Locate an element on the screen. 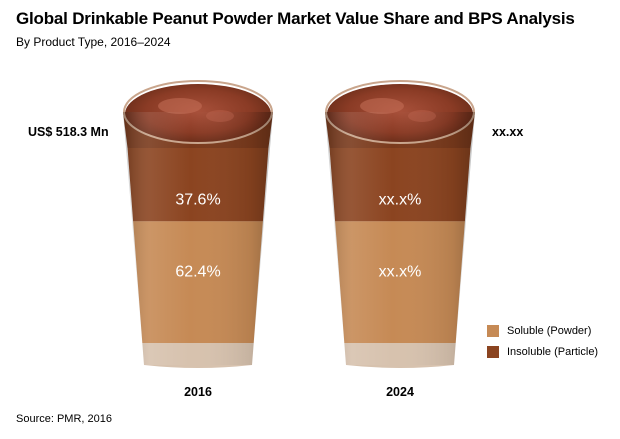 Image resolution: width=620 pixels, height=439 pixels. market-value-2024: xx.xx is located at coordinates (508, 132).